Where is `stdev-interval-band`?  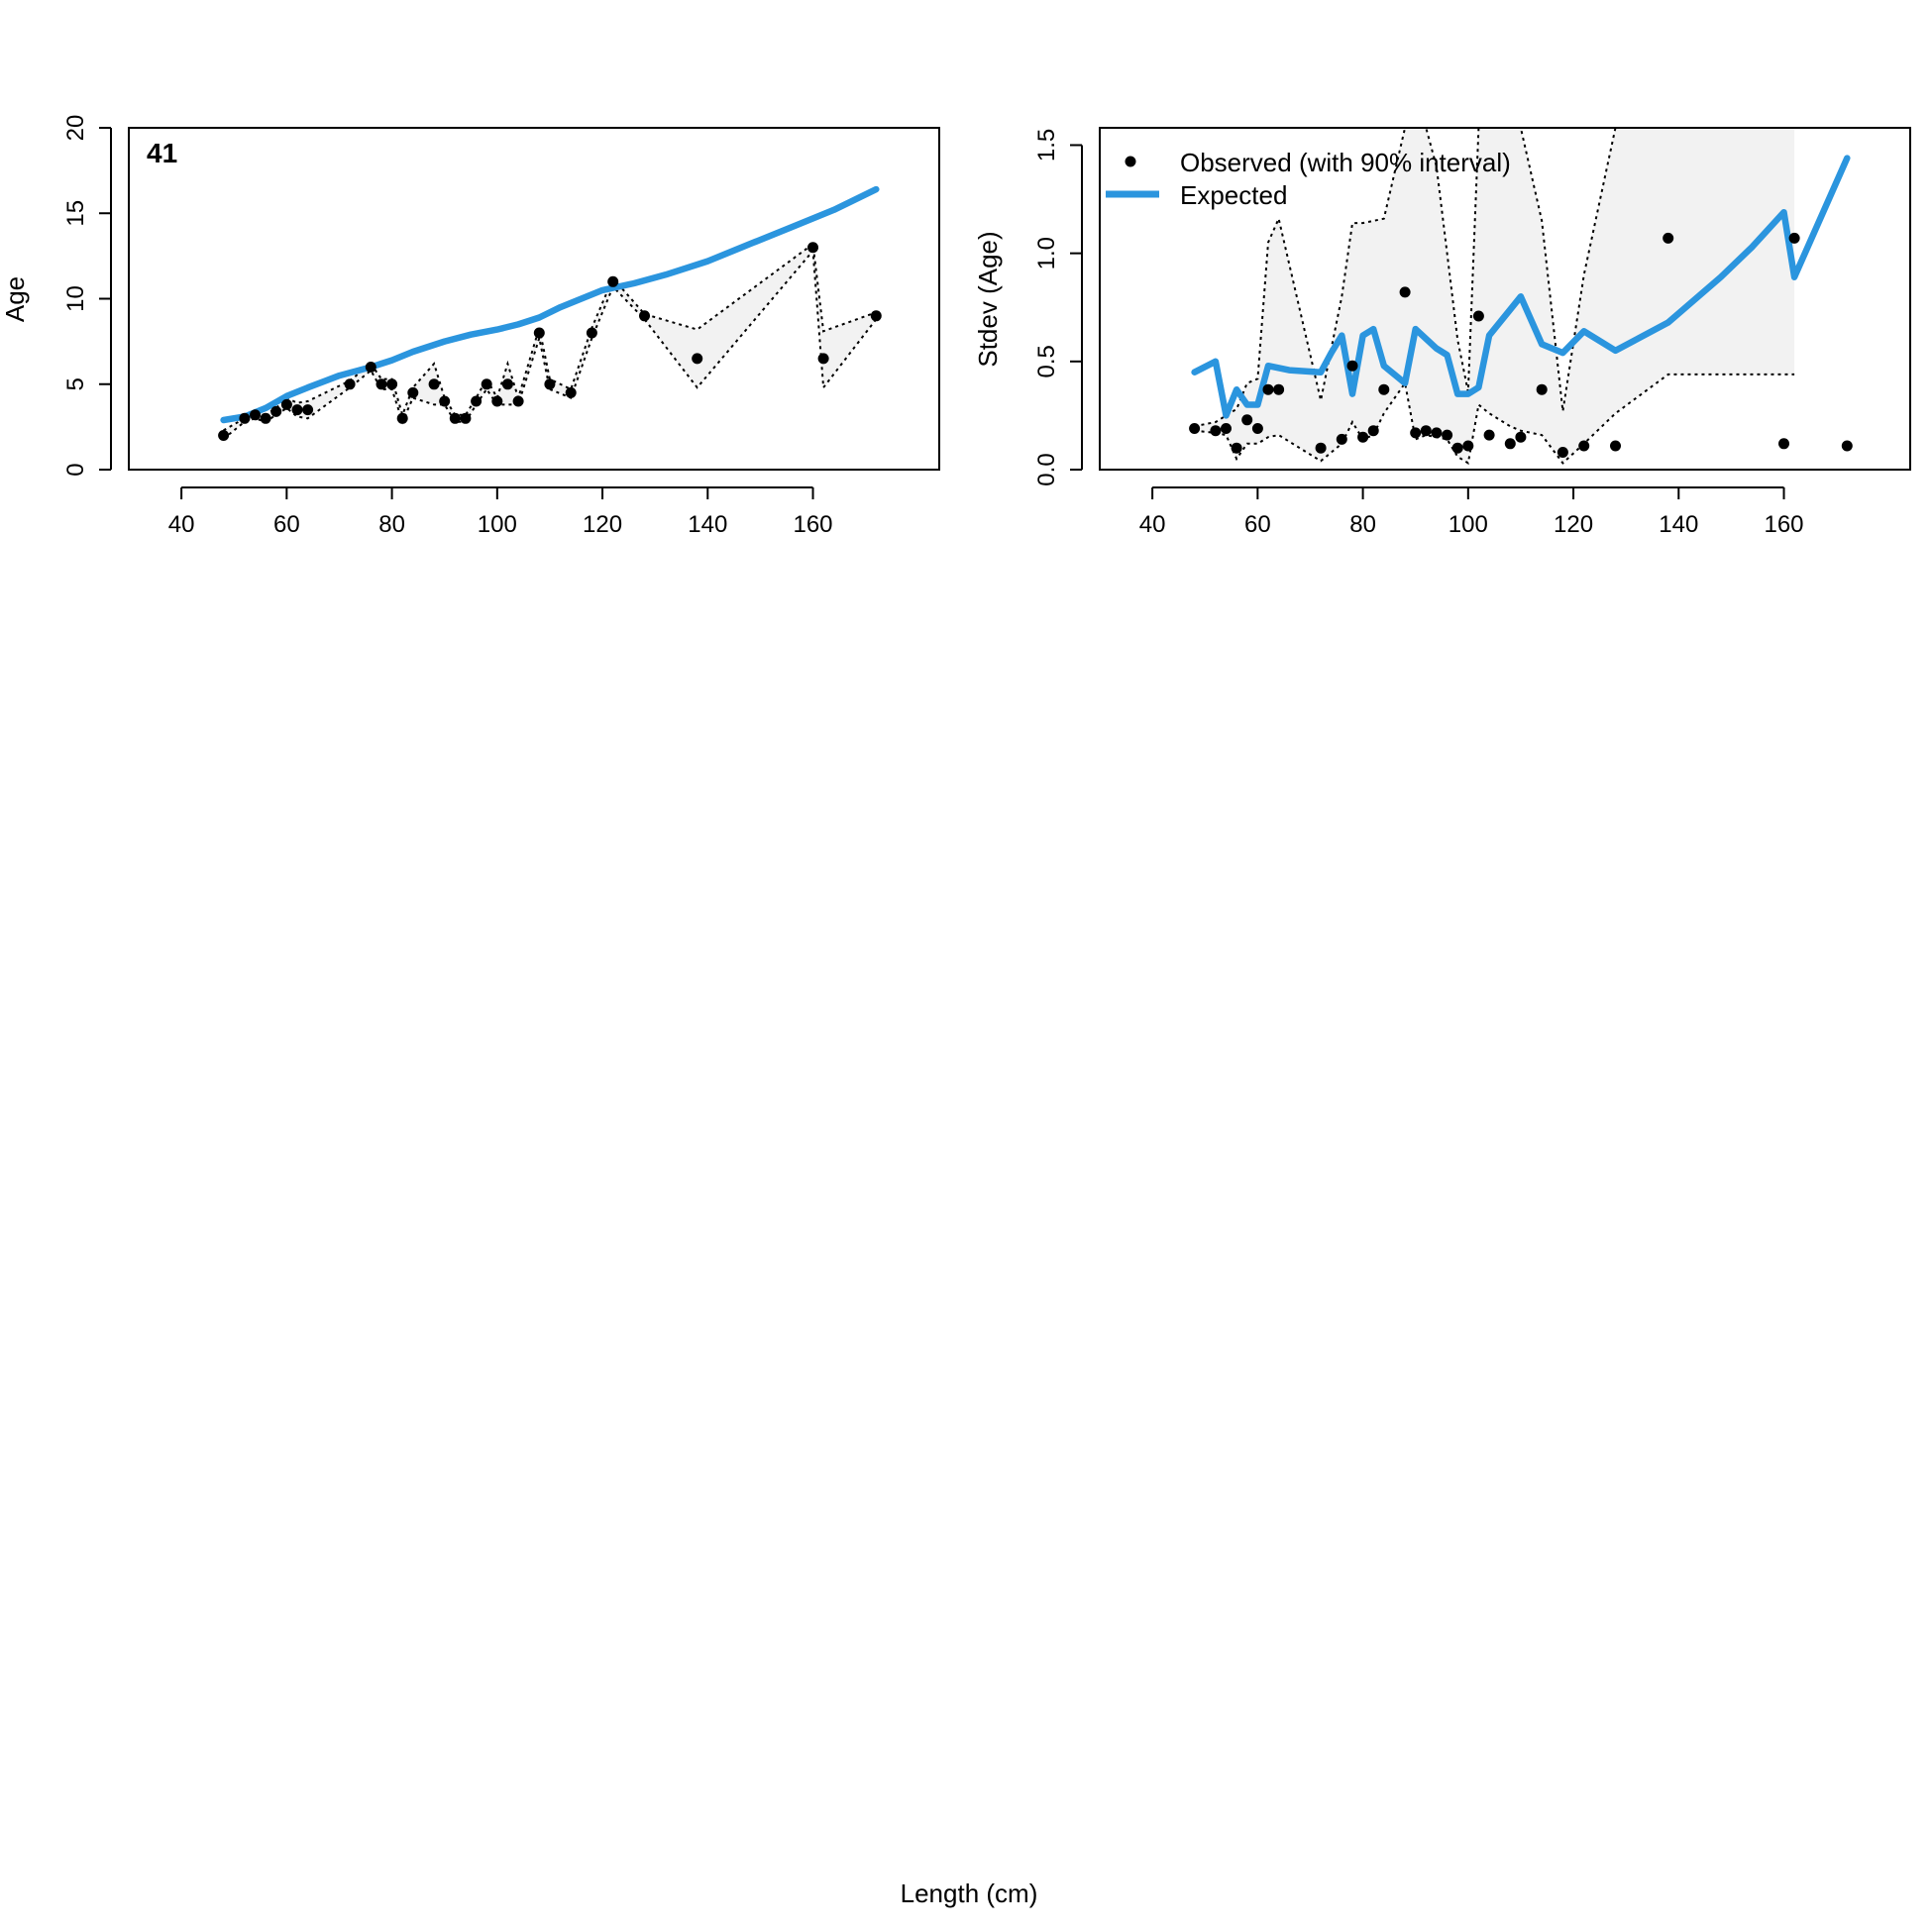 stdev-interval-band is located at coordinates (1495, 296).